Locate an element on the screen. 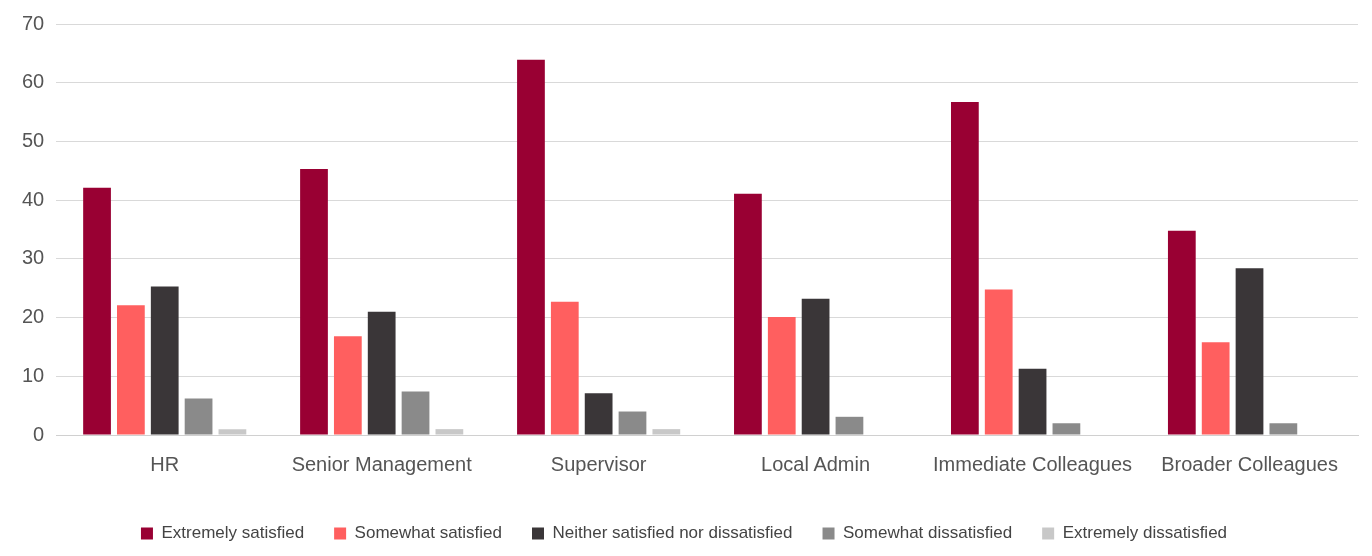 This screenshot has height=556, width=1372. x-tick-label: Supervisor is located at coordinates (598, 463).